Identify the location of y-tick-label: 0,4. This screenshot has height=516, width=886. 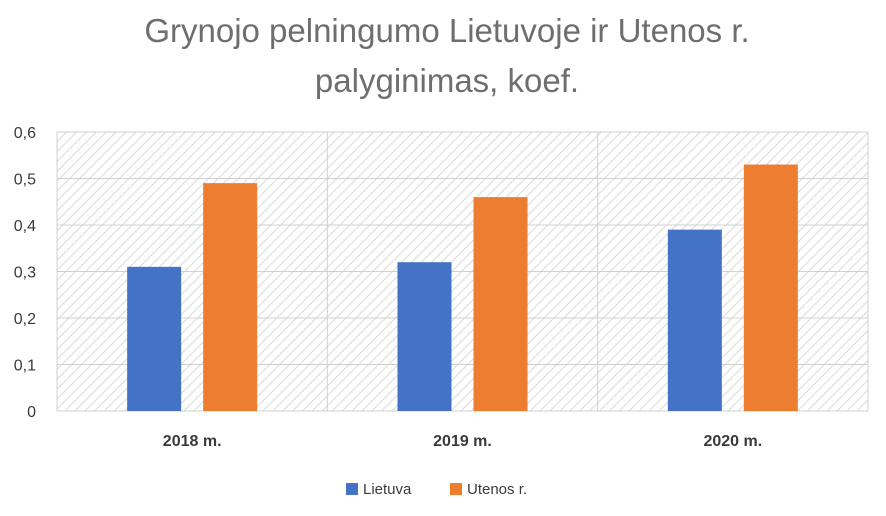
(25, 226).